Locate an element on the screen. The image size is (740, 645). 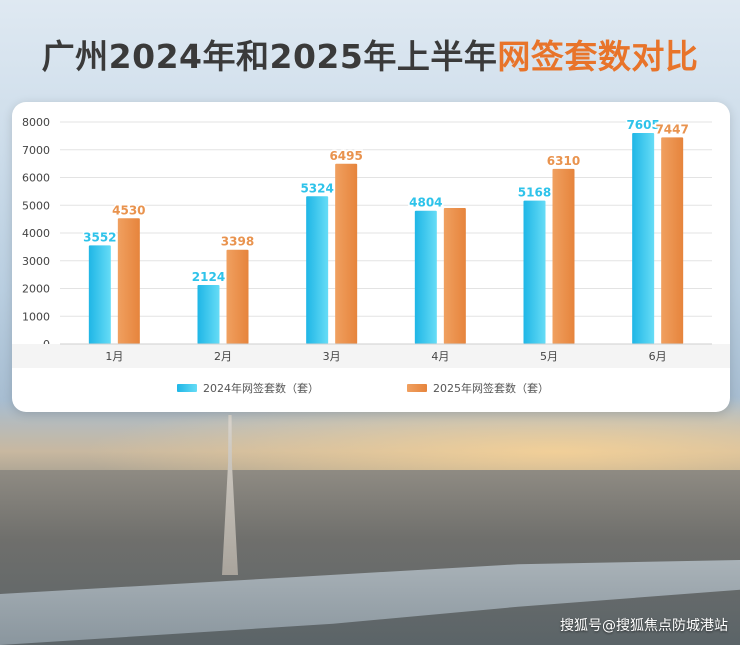
data-label: 6495 is located at coordinates (345, 156).